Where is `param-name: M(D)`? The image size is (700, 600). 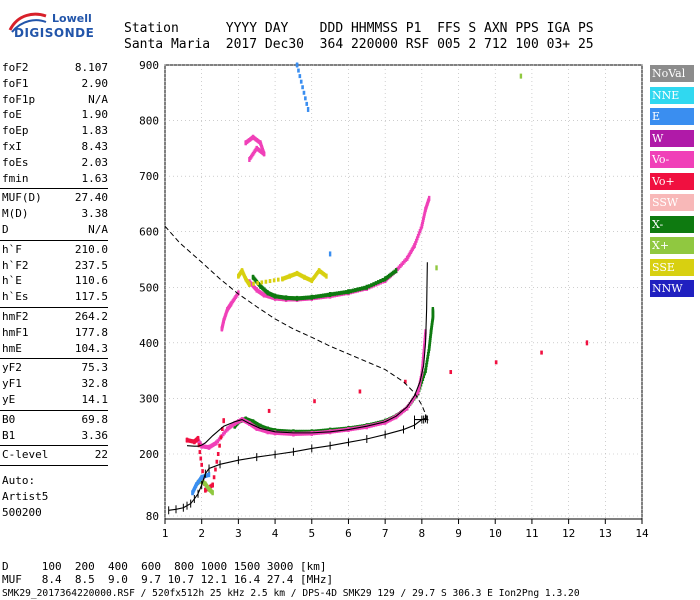
param-name: M(D) is located at coordinates (15, 214).